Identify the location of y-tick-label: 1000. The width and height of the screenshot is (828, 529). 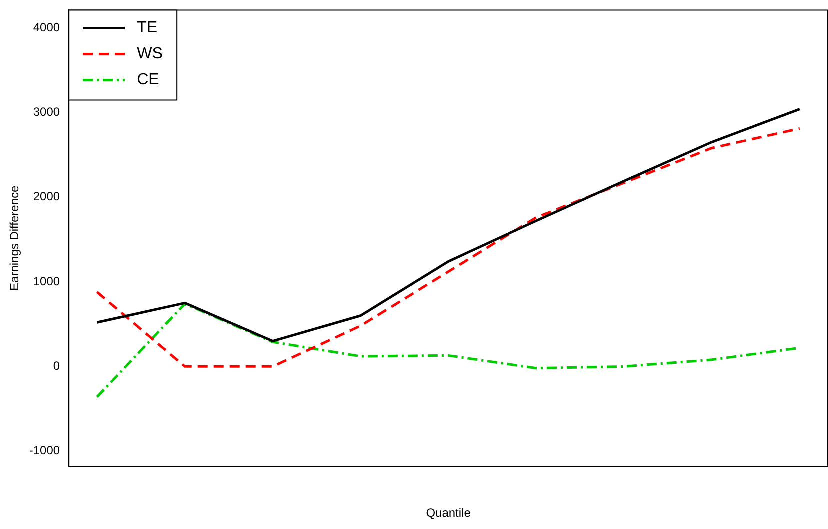
(46, 281).